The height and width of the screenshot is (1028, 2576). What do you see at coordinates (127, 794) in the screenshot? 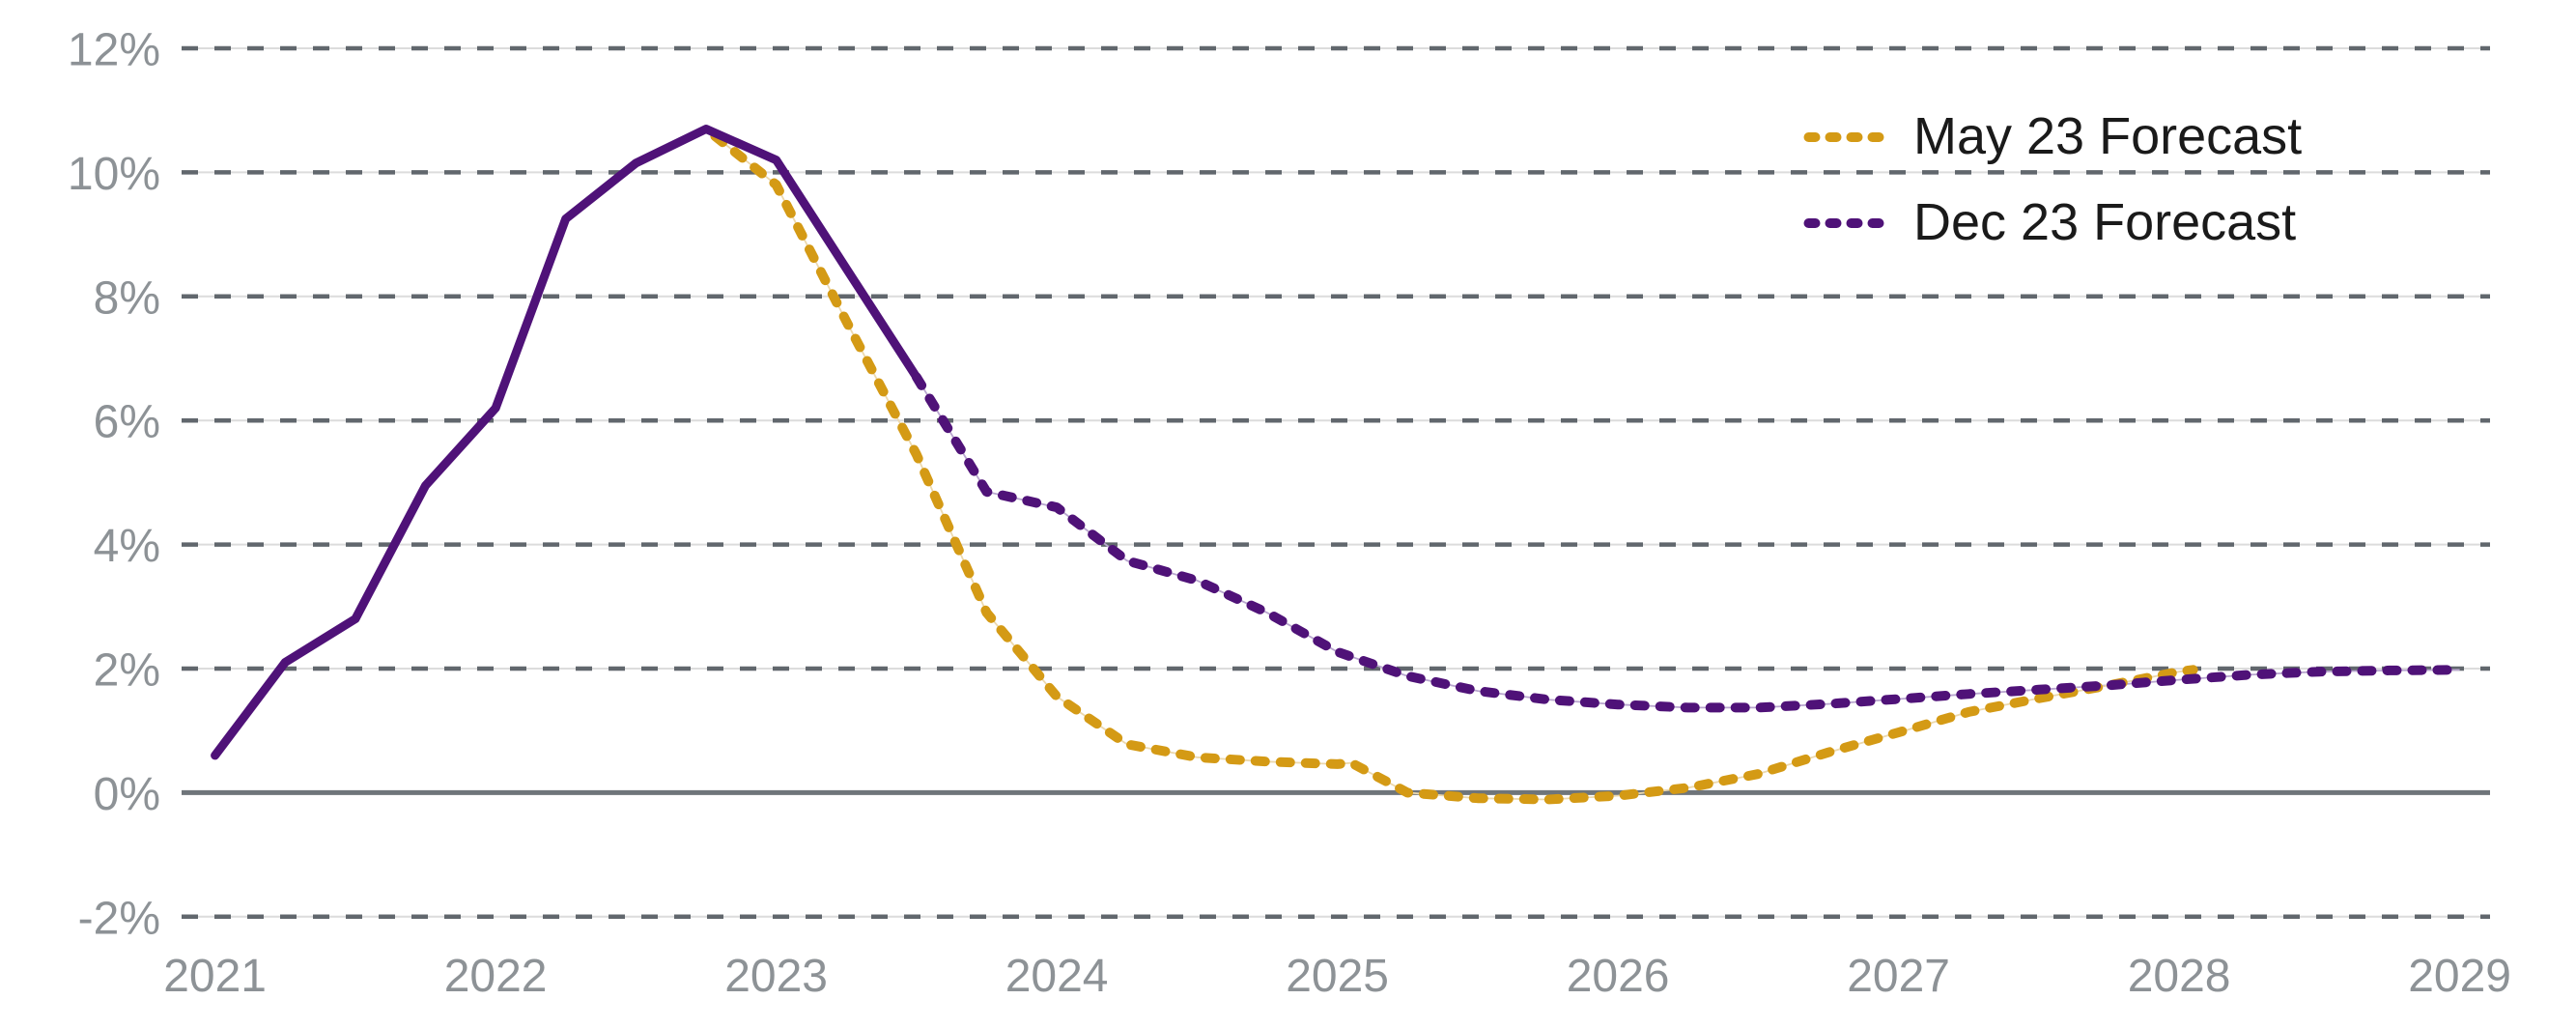
I see `svg-text: 0%` at bounding box center [127, 794].